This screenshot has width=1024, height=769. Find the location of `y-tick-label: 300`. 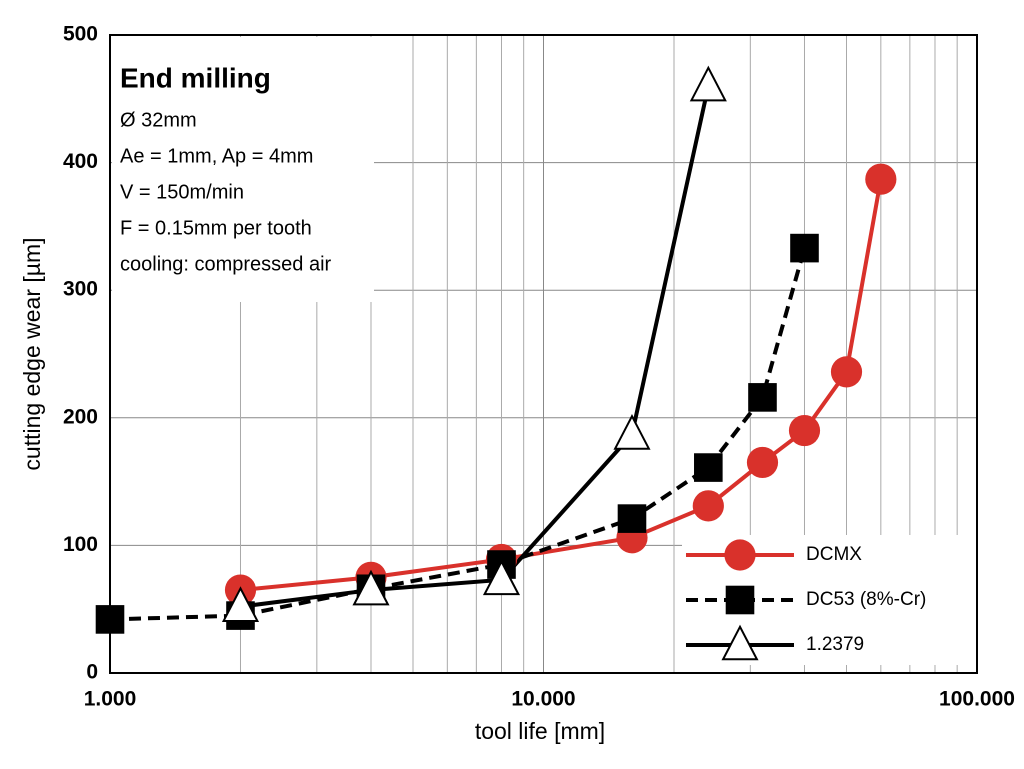

y-tick-label: 300 is located at coordinates (80, 289).